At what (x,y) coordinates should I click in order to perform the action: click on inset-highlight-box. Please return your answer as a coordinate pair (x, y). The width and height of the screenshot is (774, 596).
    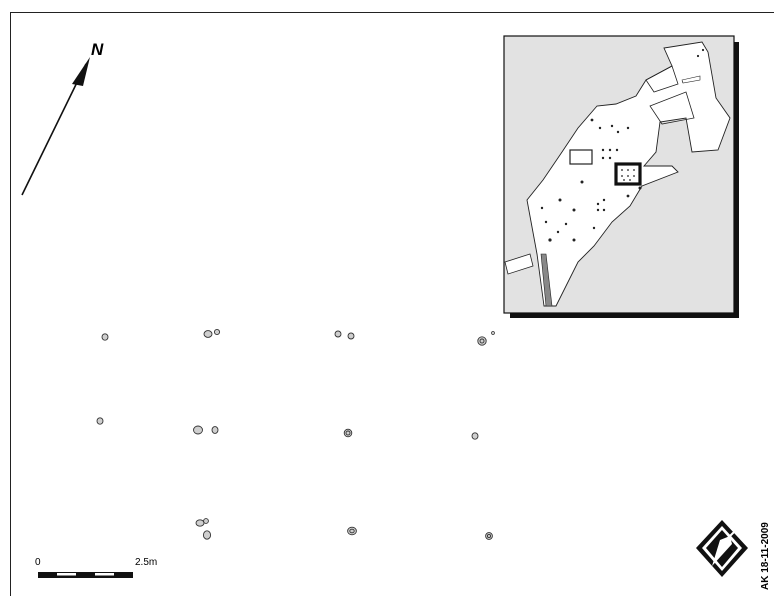
    Looking at the image, I should click on (628, 174).